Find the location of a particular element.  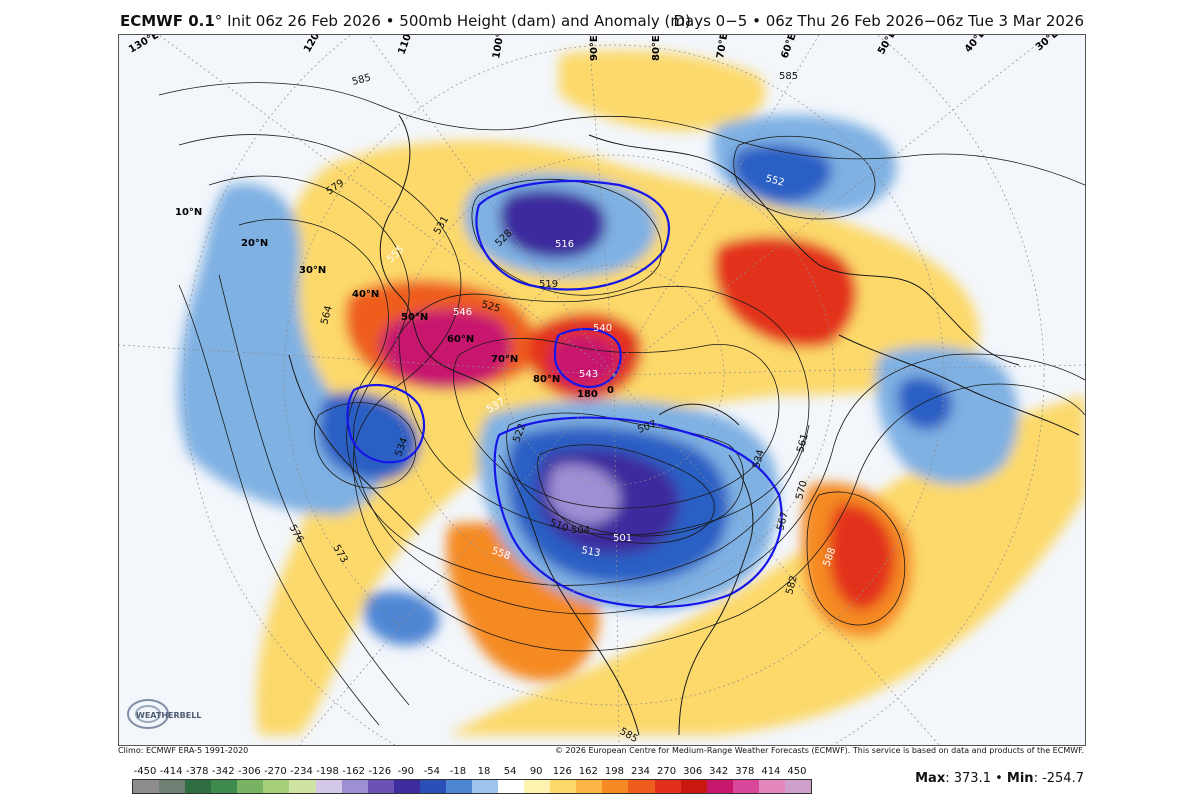

hudson-bay-core is located at coordinates (584, 494).